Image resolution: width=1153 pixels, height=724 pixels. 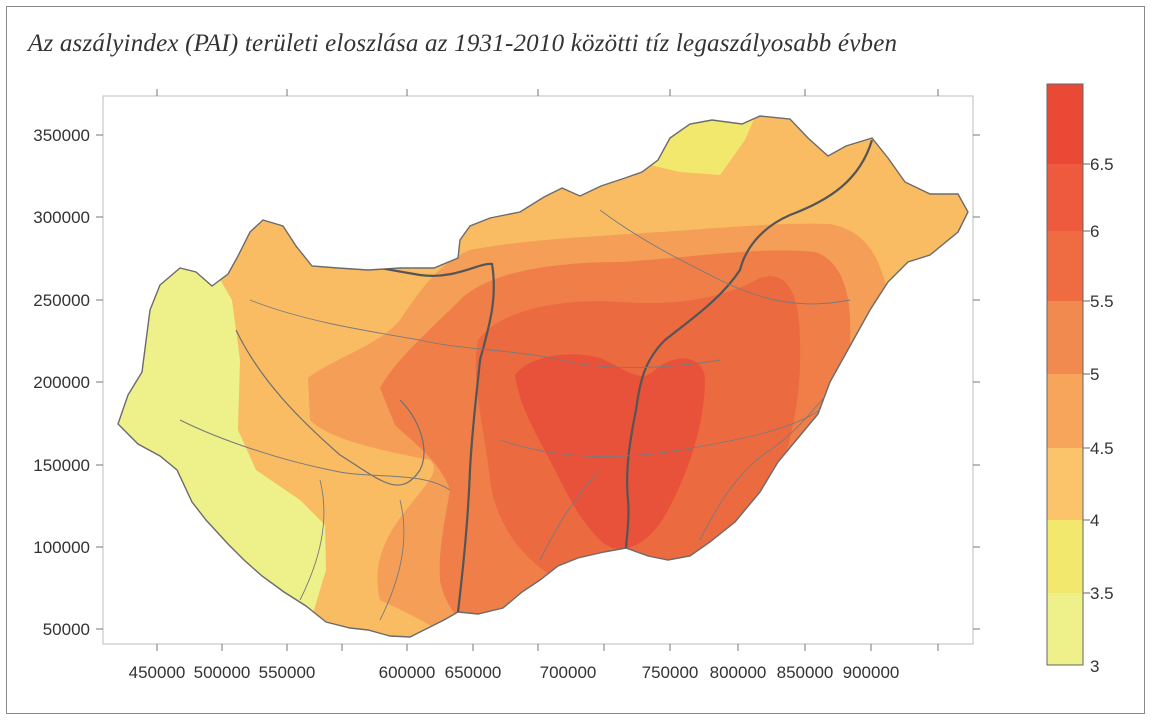 What do you see at coordinates (287, 672) in the screenshot?
I see `x-tick-label: 550000` at bounding box center [287, 672].